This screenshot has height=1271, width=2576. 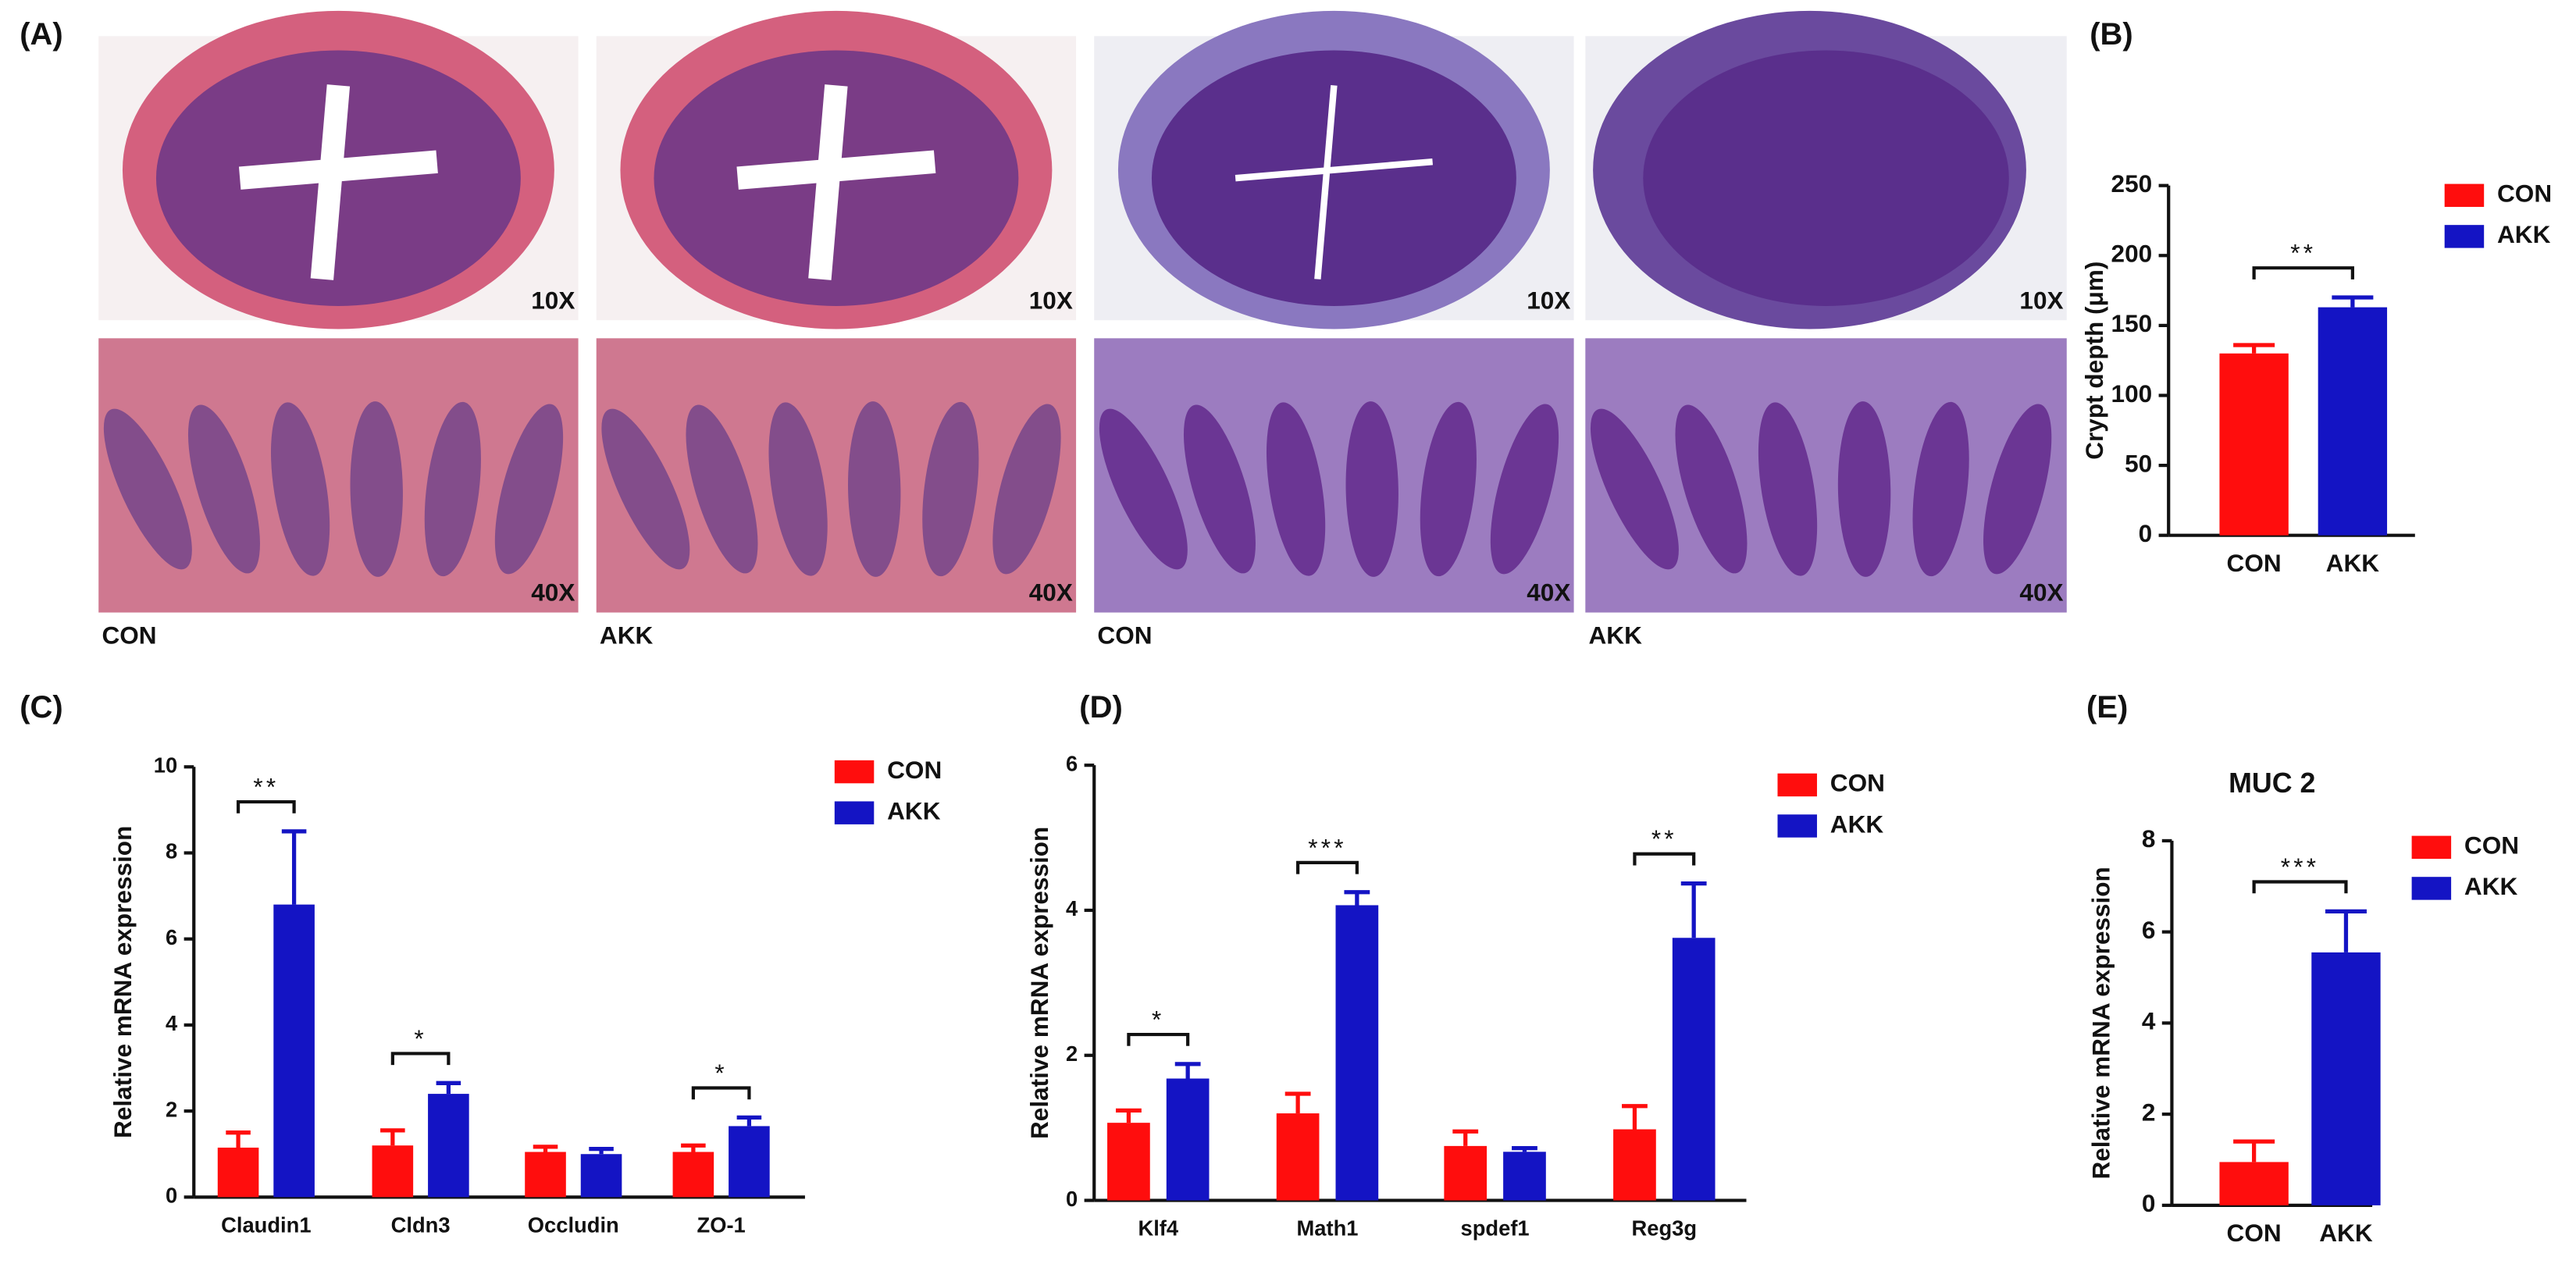 What do you see at coordinates (836, 182) in the screenshot?
I see `lumen` at bounding box center [836, 182].